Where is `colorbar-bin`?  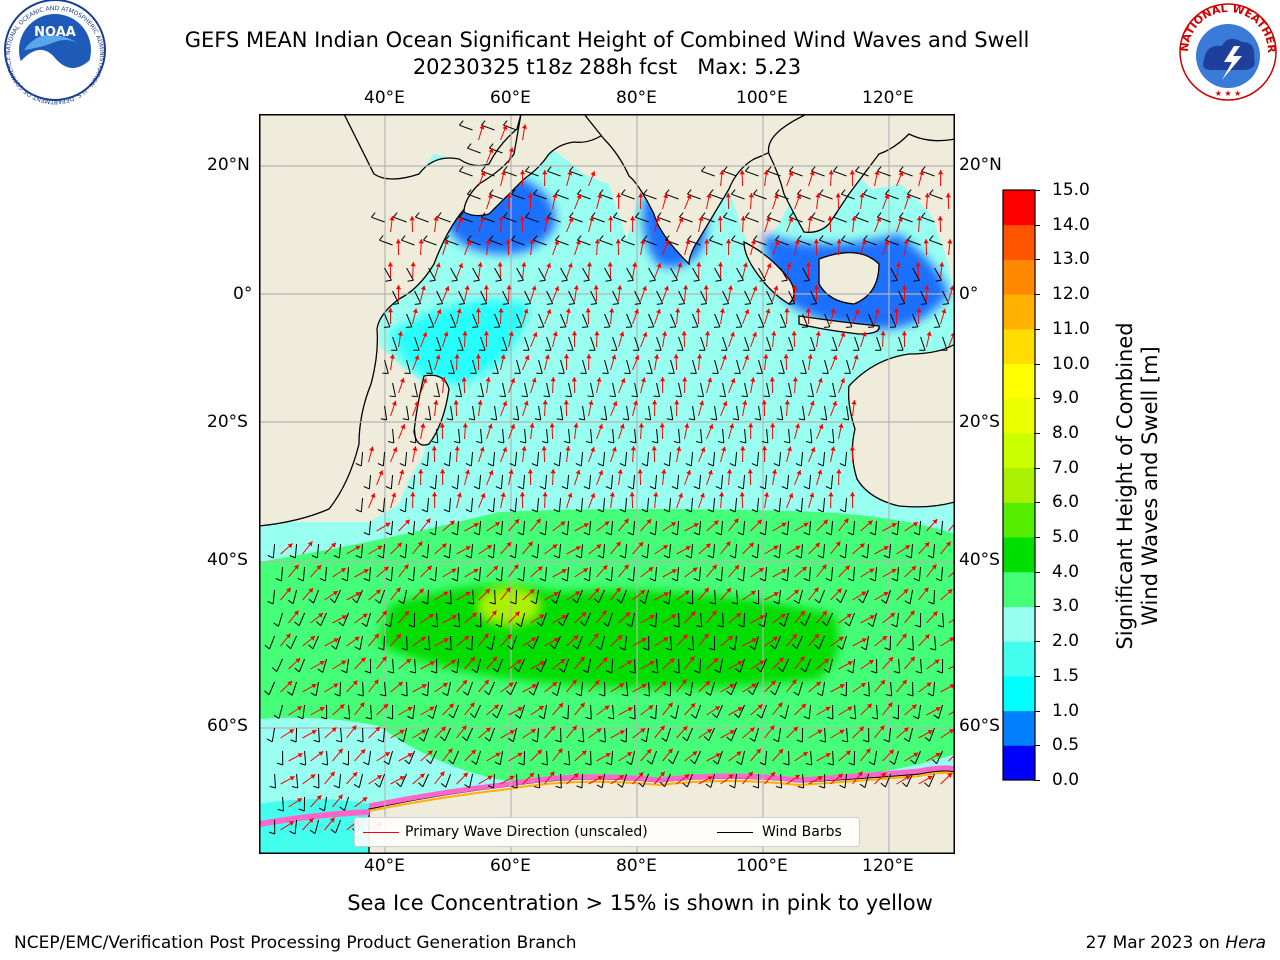
colorbar-bin is located at coordinates (1019, 485).